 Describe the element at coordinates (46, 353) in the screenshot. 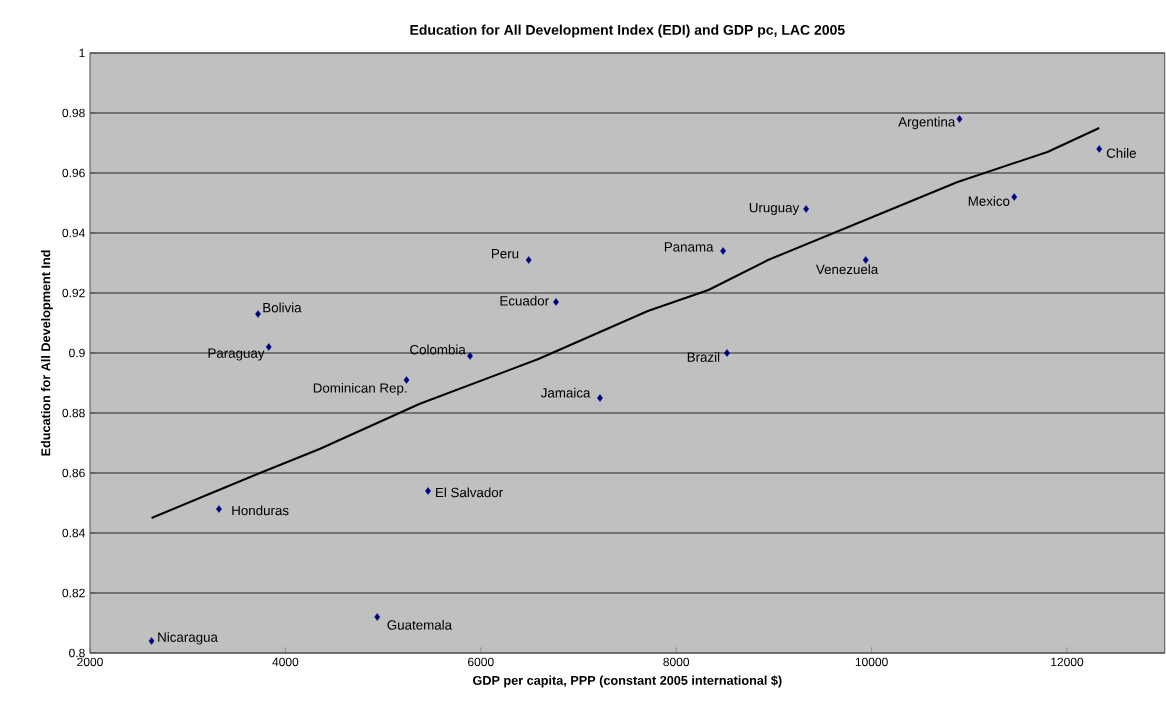

I see `y-axis-title: Education for All Development Ind` at that location.